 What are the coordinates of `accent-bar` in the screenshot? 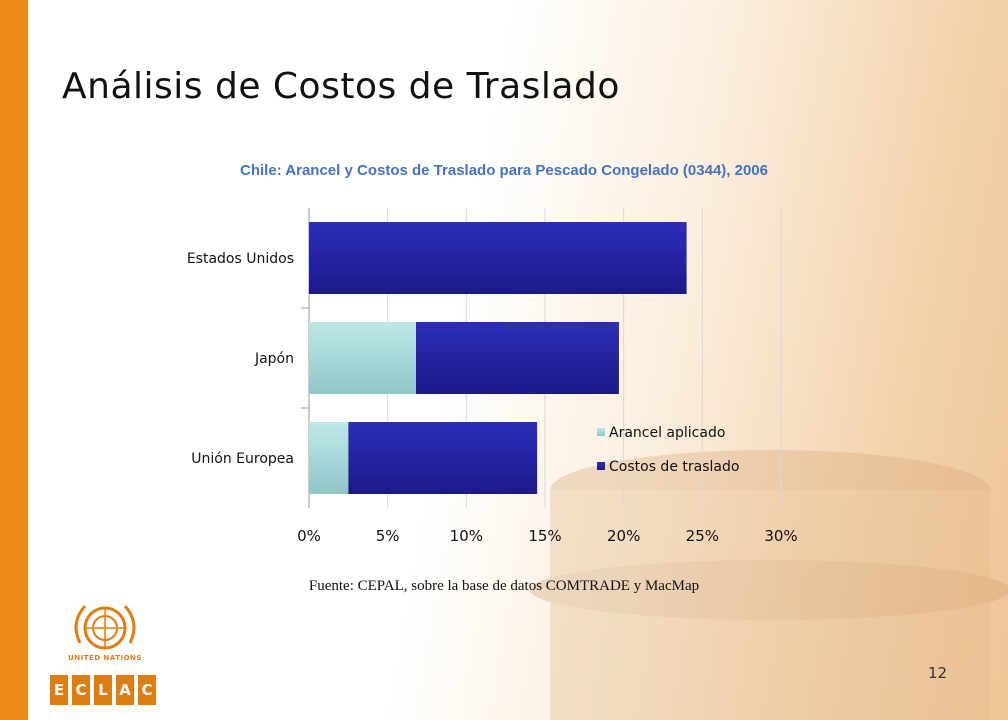 It's located at (14, 360).